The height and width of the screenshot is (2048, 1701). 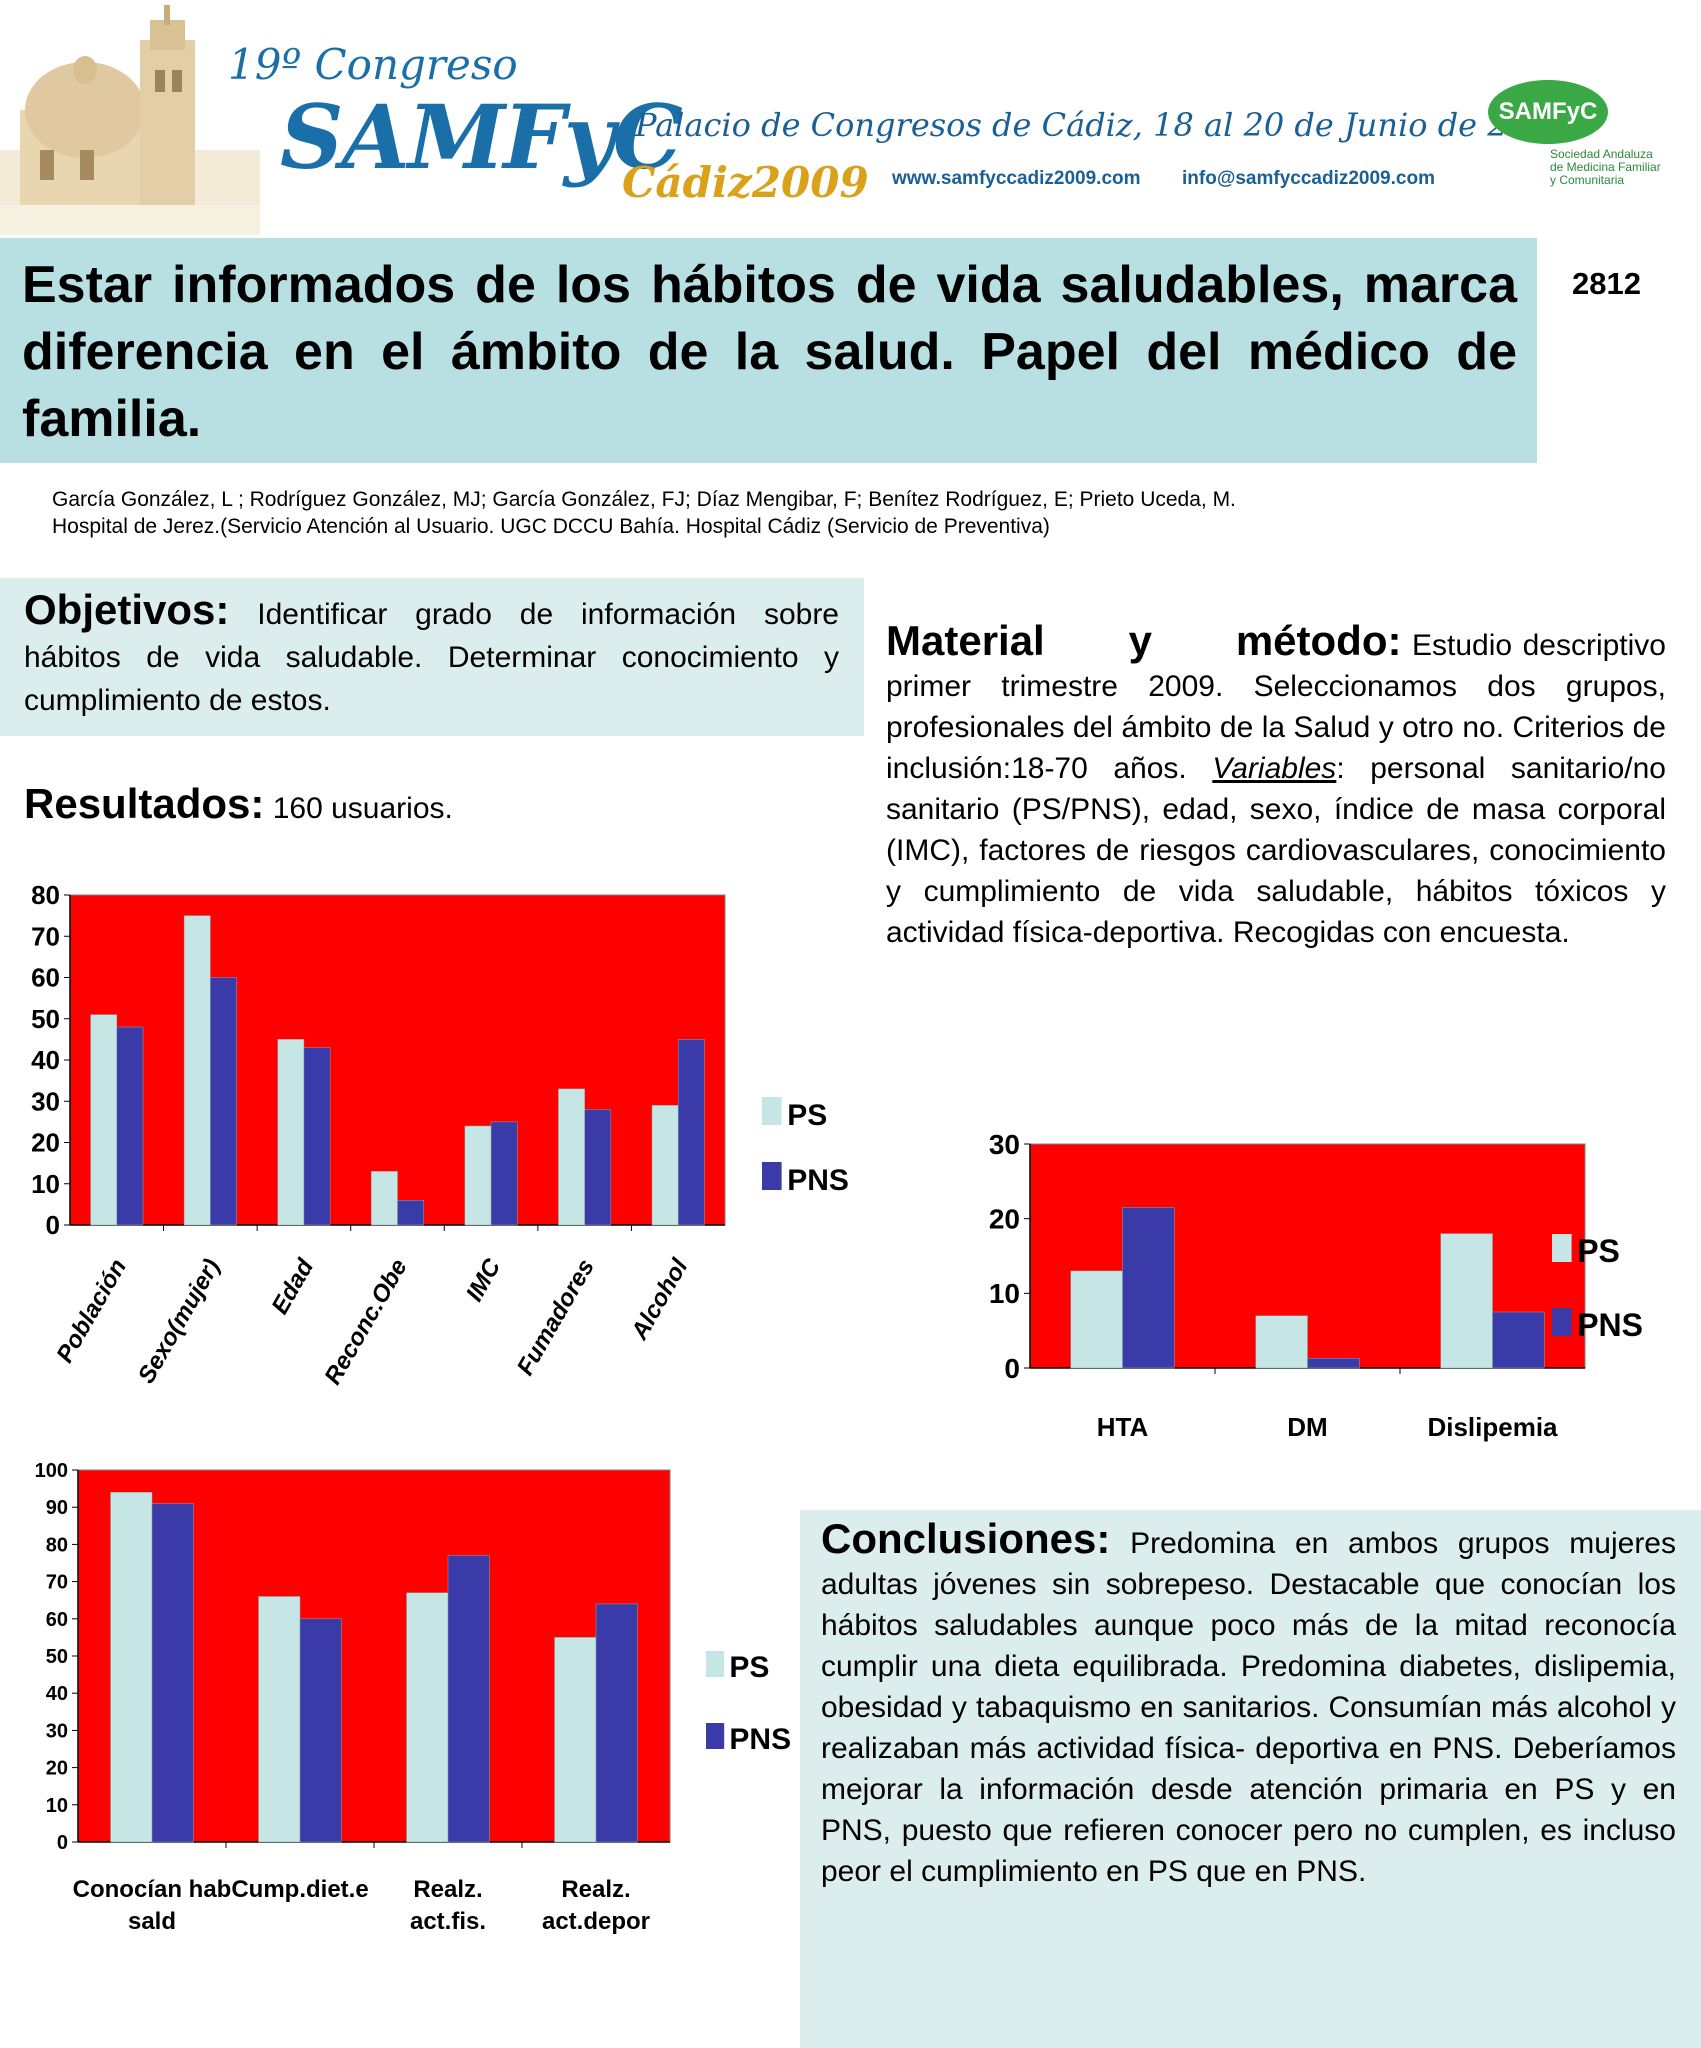 I want to click on conclusions-heading: Conclusiones:, so click(x=966, y=1538).